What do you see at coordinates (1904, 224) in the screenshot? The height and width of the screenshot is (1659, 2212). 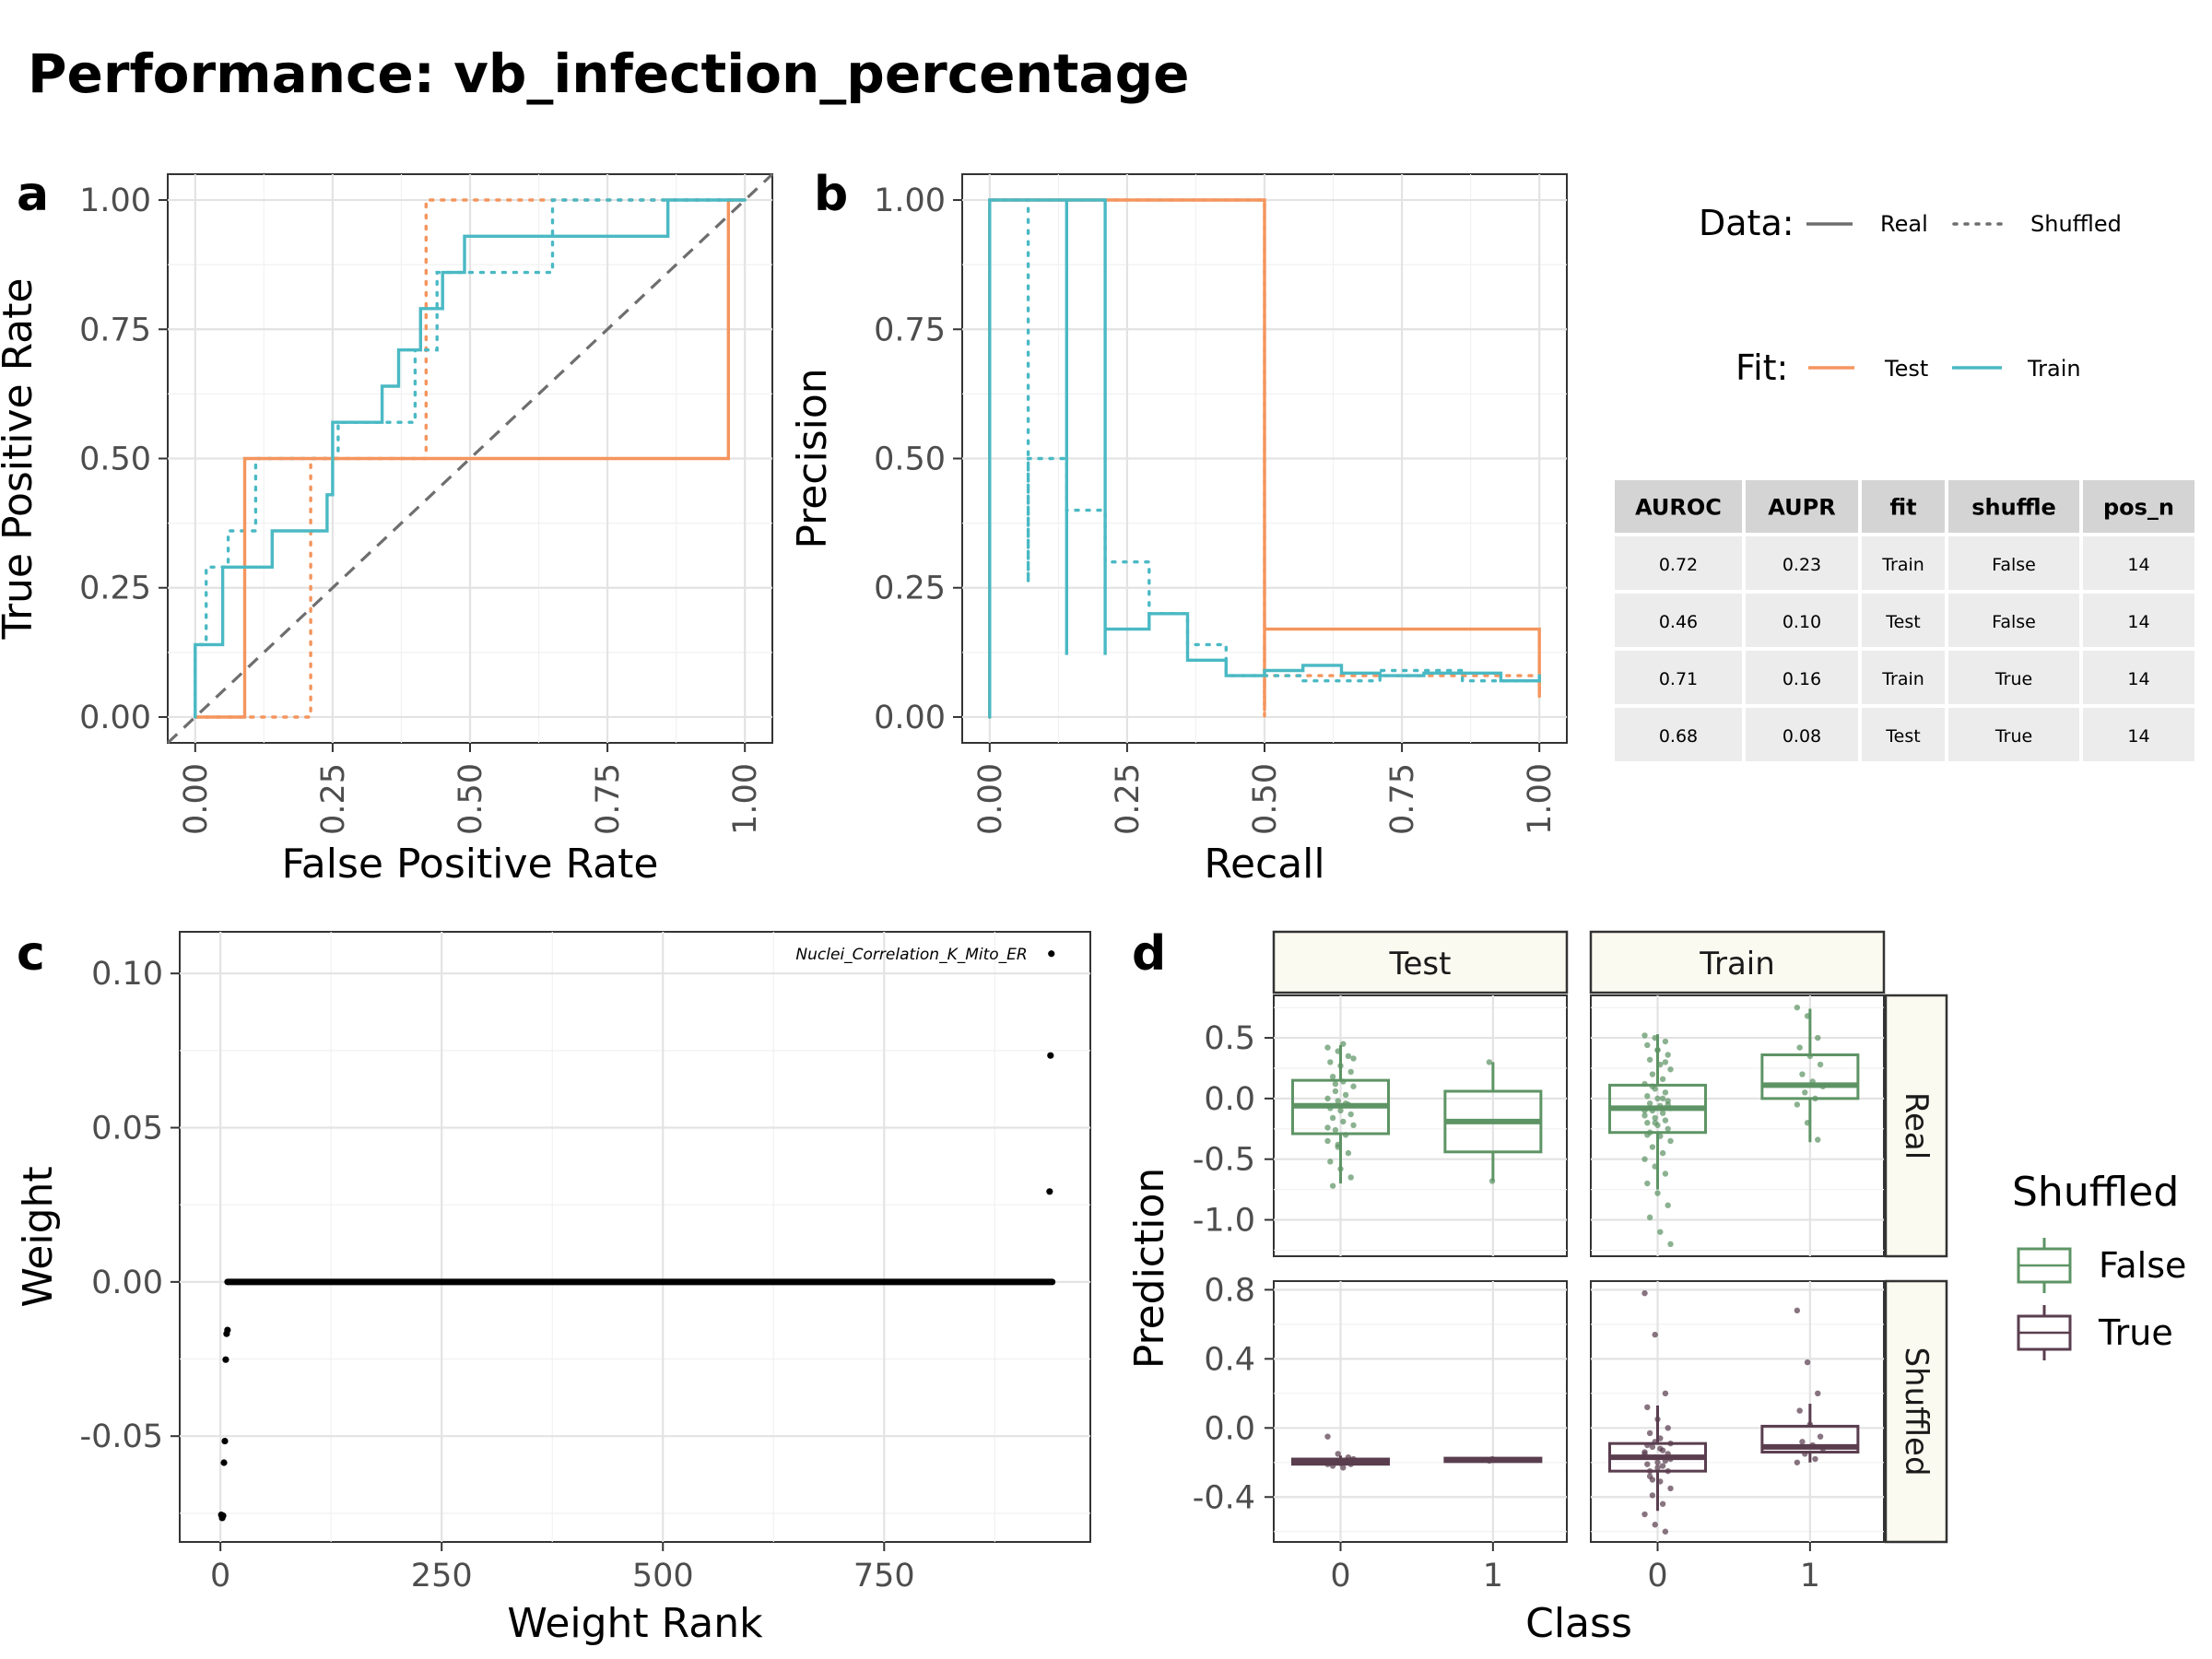 I see `legend-label-real: Real` at bounding box center [1904, 224].